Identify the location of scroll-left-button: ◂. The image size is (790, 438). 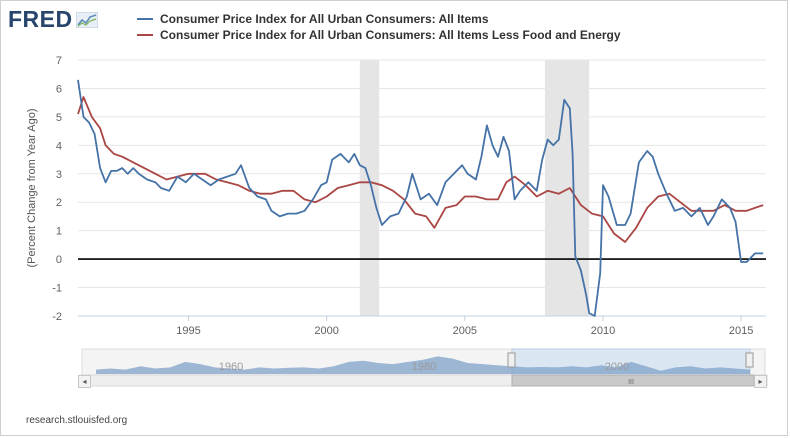
(84, 381).